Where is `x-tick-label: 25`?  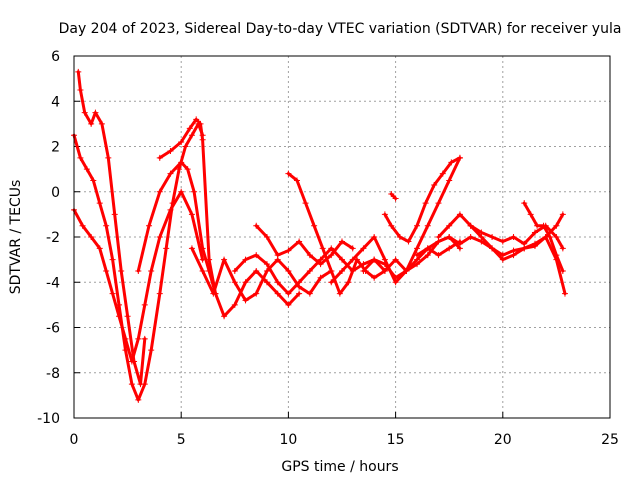
x-tick-label: 25 is located at coordinates (610, 440).